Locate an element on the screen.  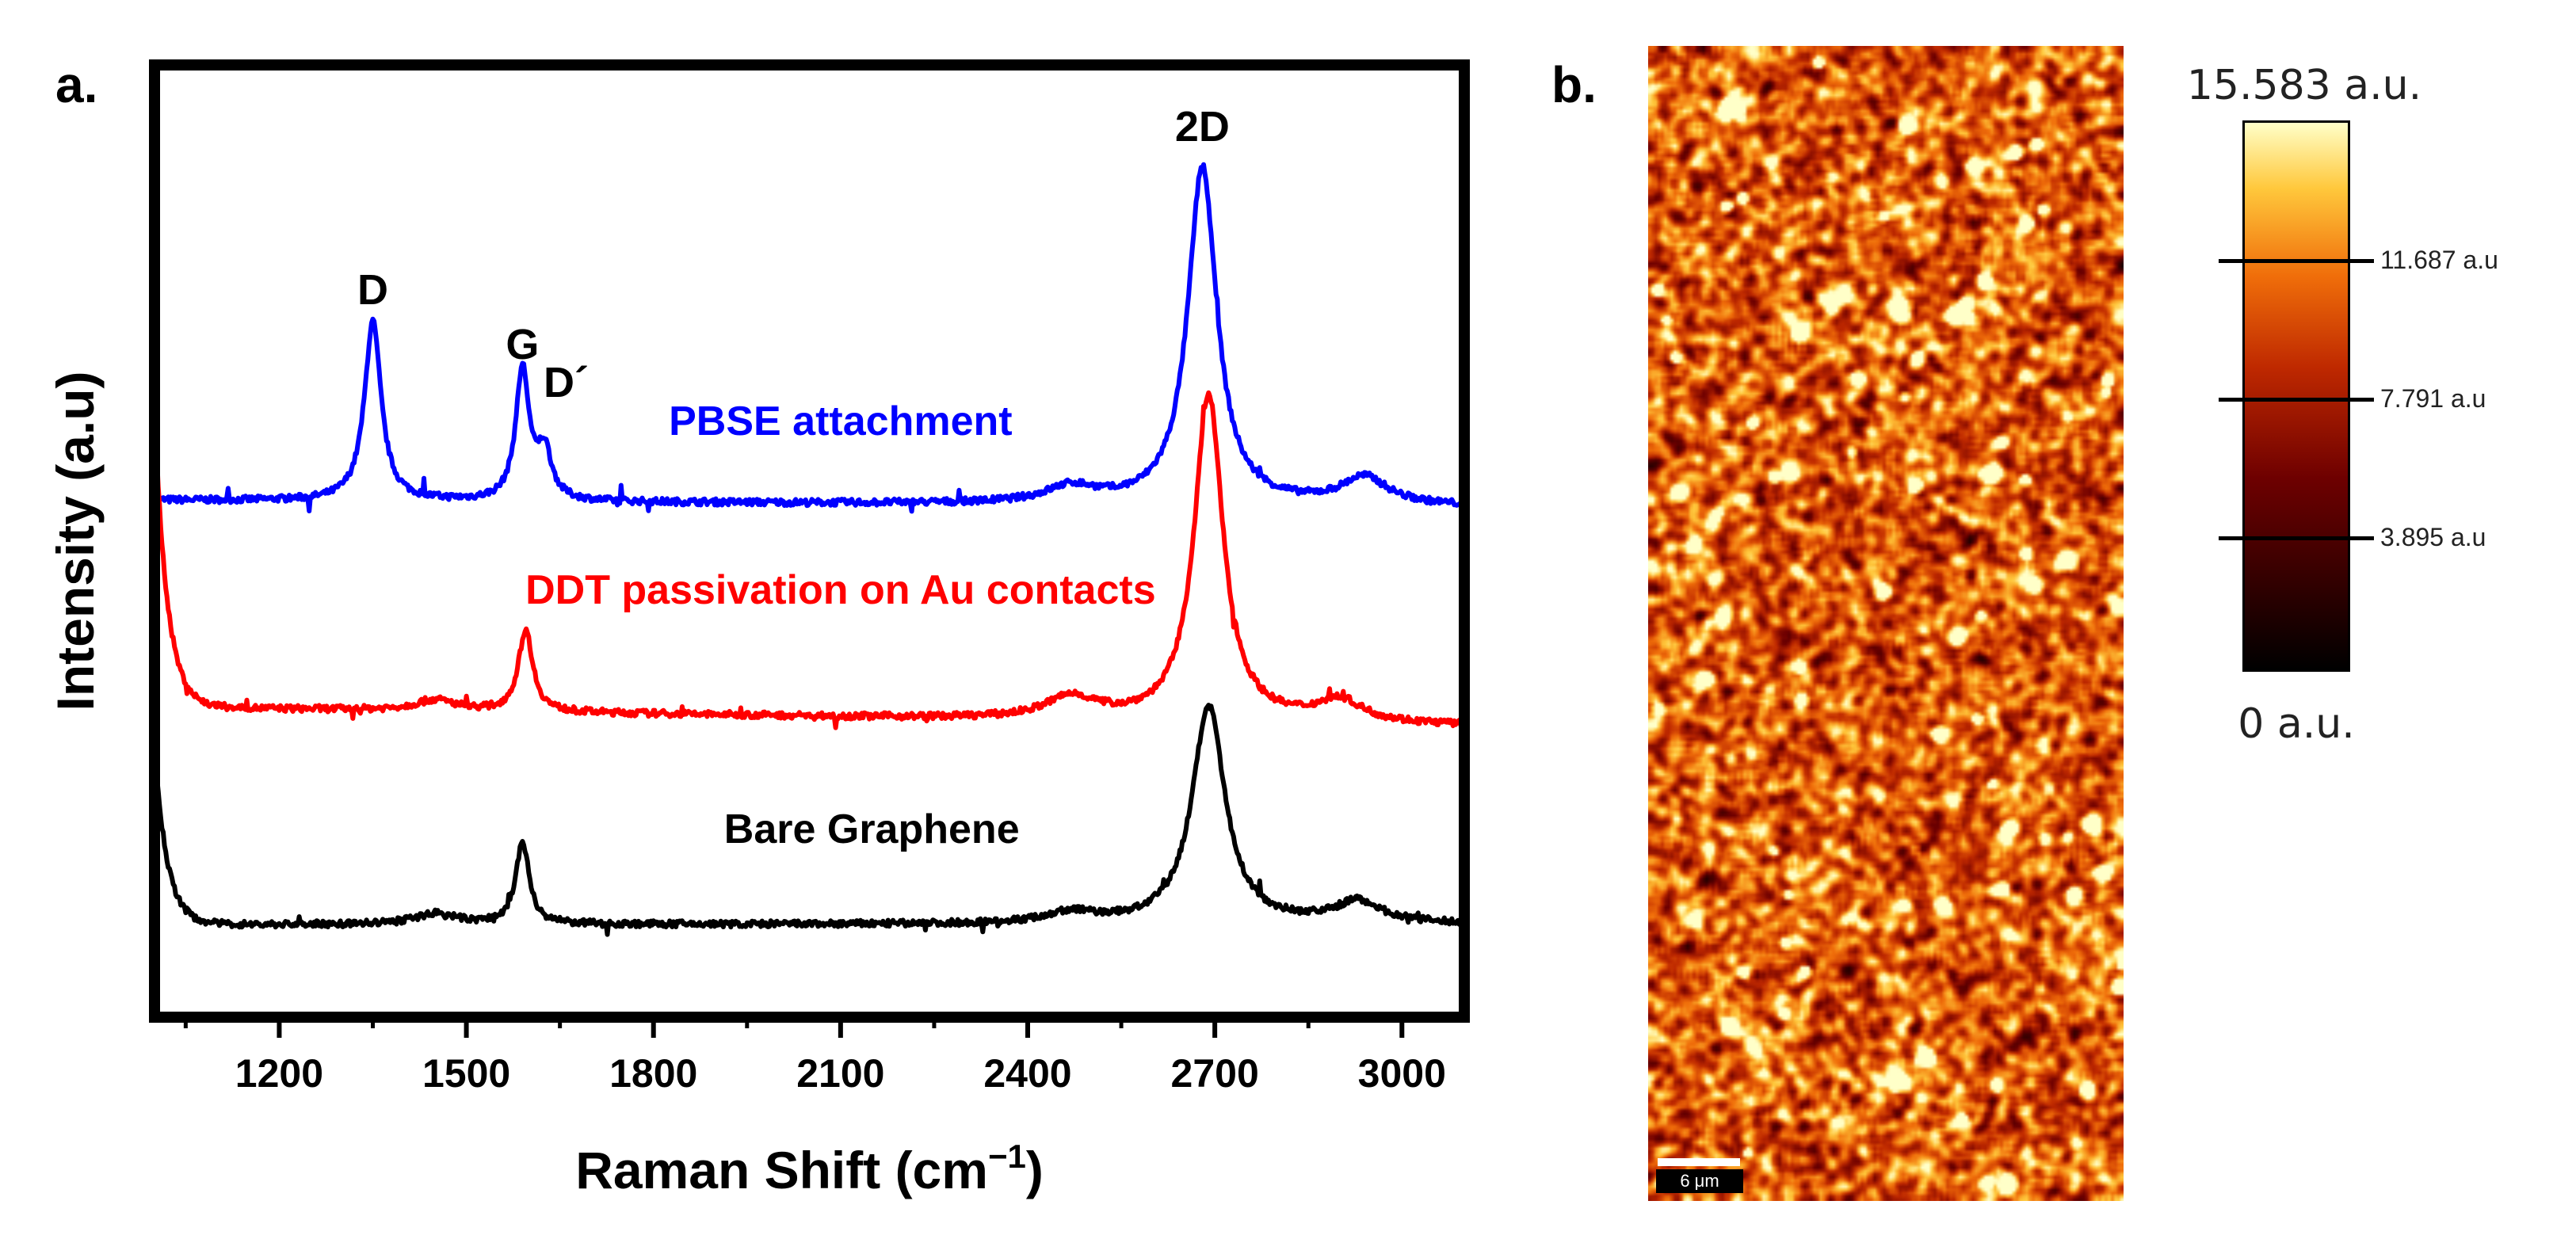
peak-label-3: 2D is located at coordinates (1202, 127).